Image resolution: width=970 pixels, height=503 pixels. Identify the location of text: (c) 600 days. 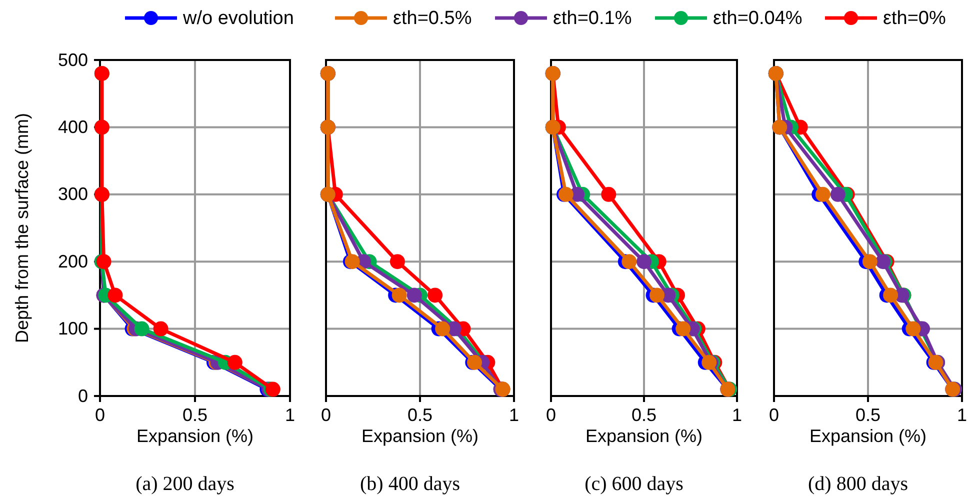
(634, 484).